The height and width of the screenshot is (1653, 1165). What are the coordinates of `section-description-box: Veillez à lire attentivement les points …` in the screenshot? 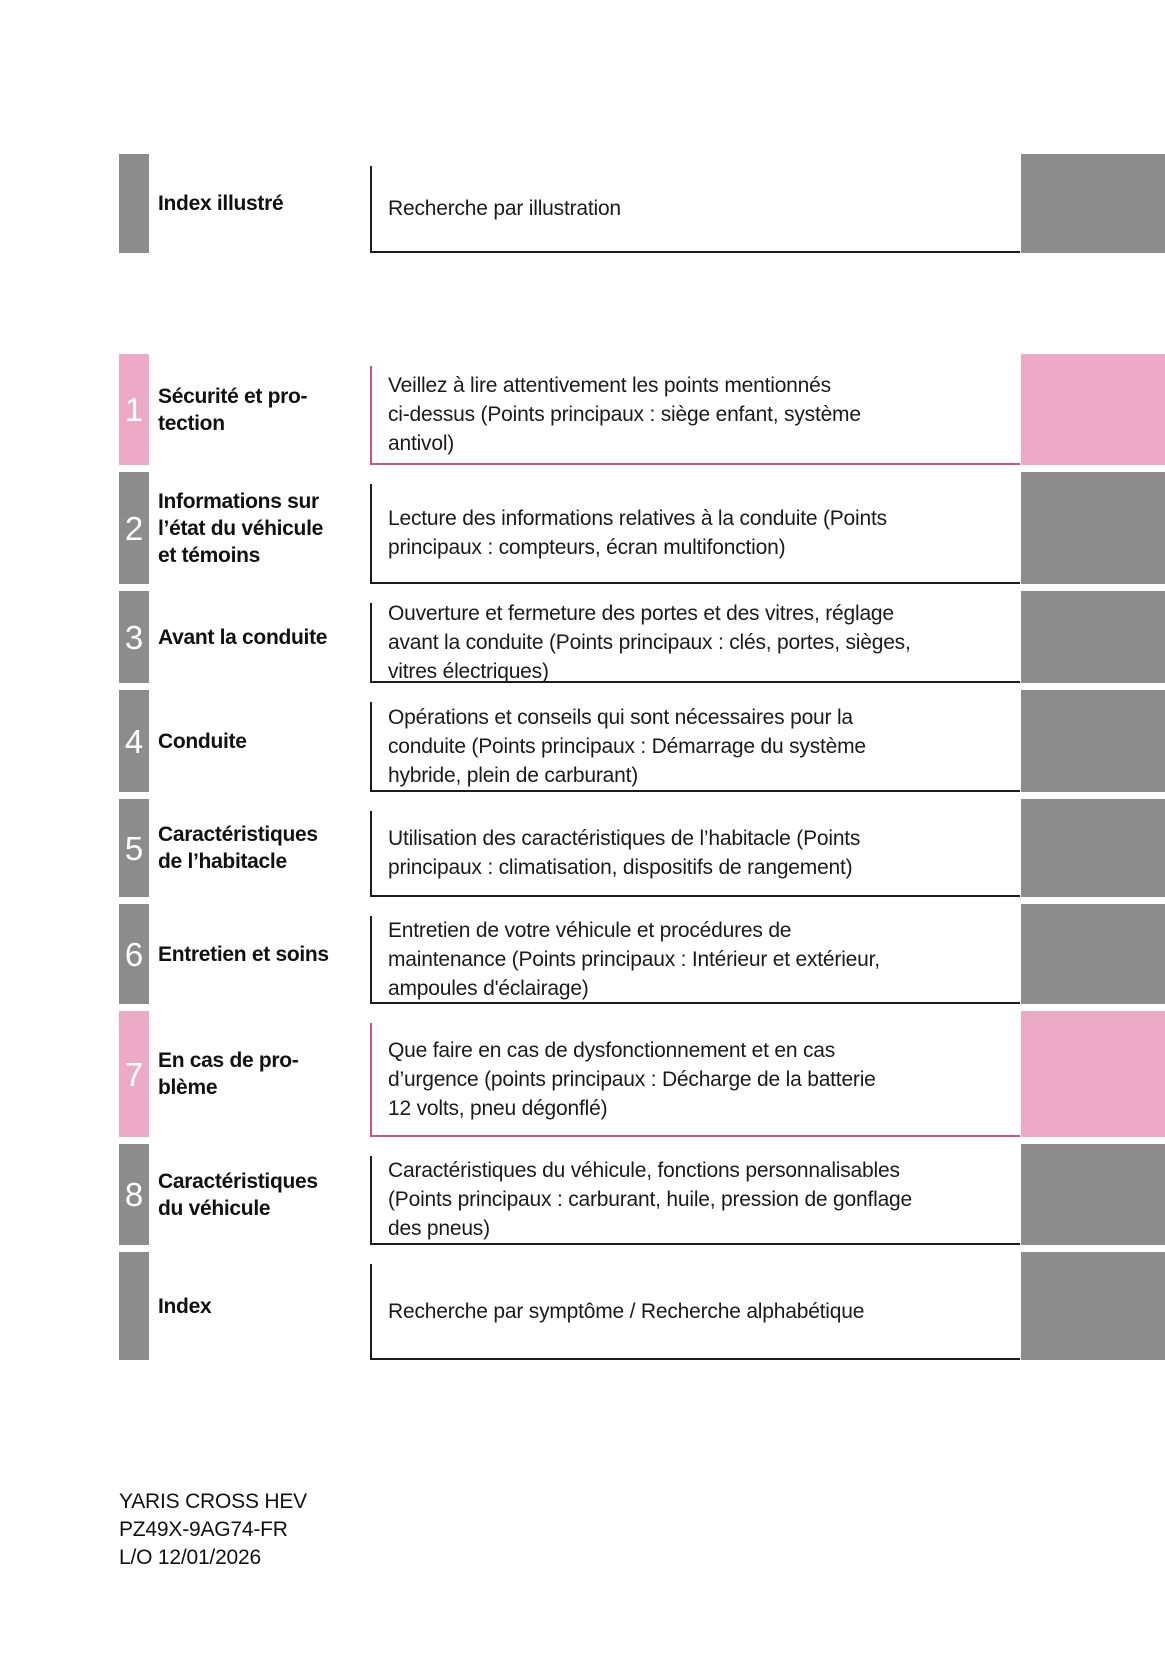 It's located at (695, 415).